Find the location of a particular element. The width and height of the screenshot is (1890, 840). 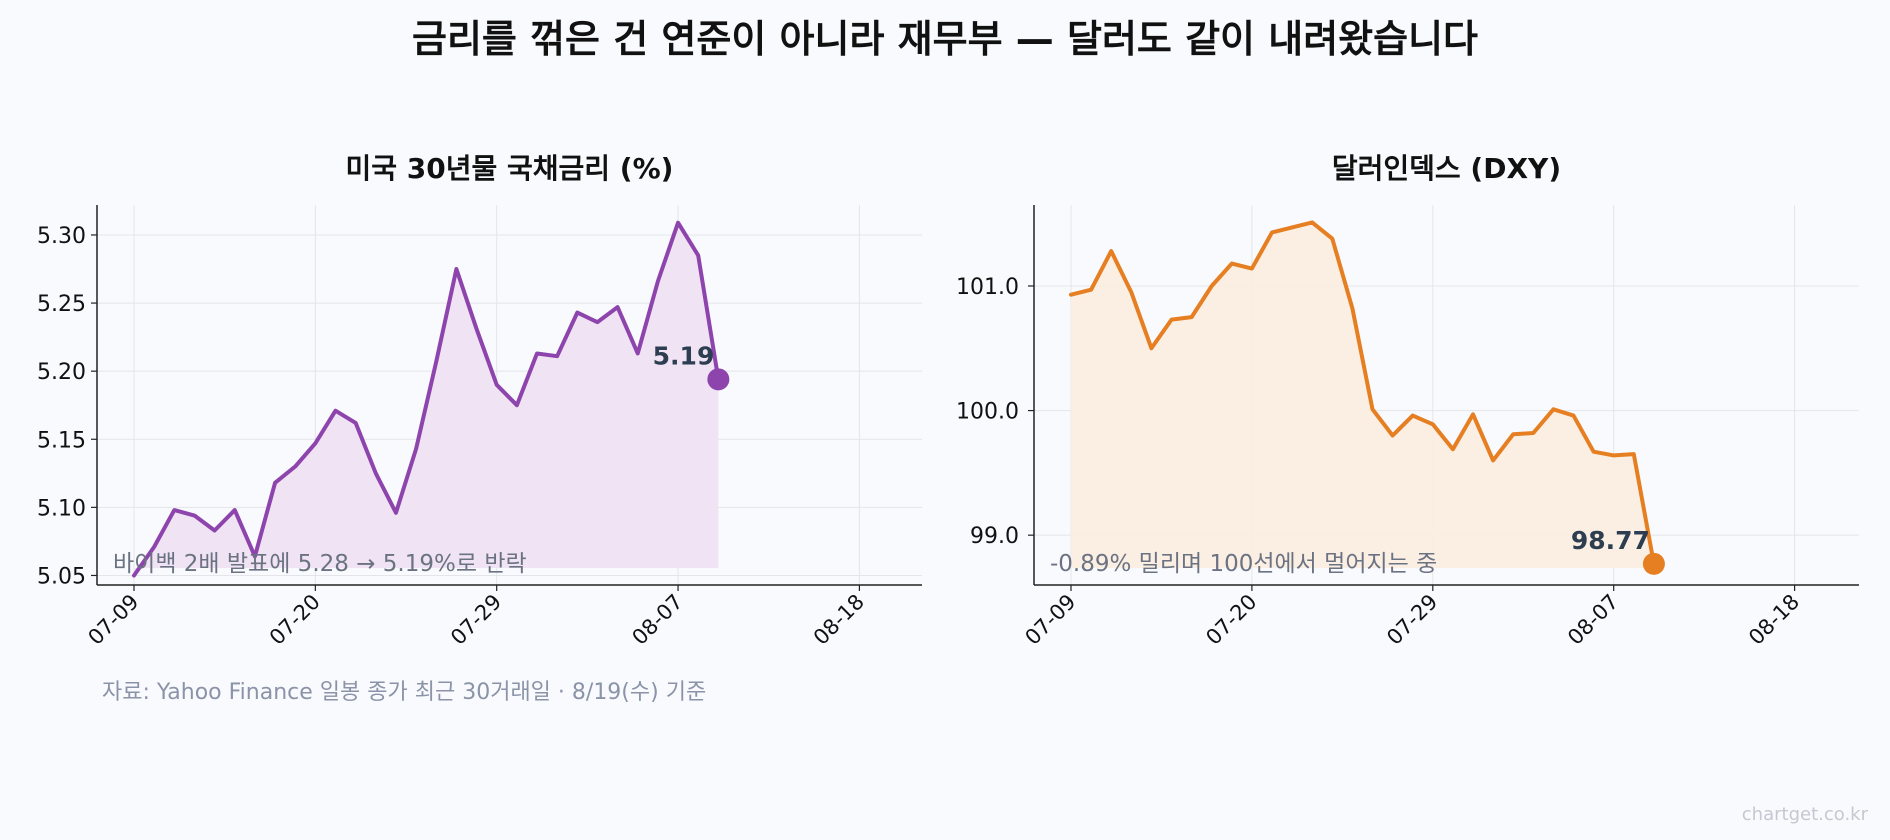

y-tick-label: 101.0 is located at coordinates (987, 287).